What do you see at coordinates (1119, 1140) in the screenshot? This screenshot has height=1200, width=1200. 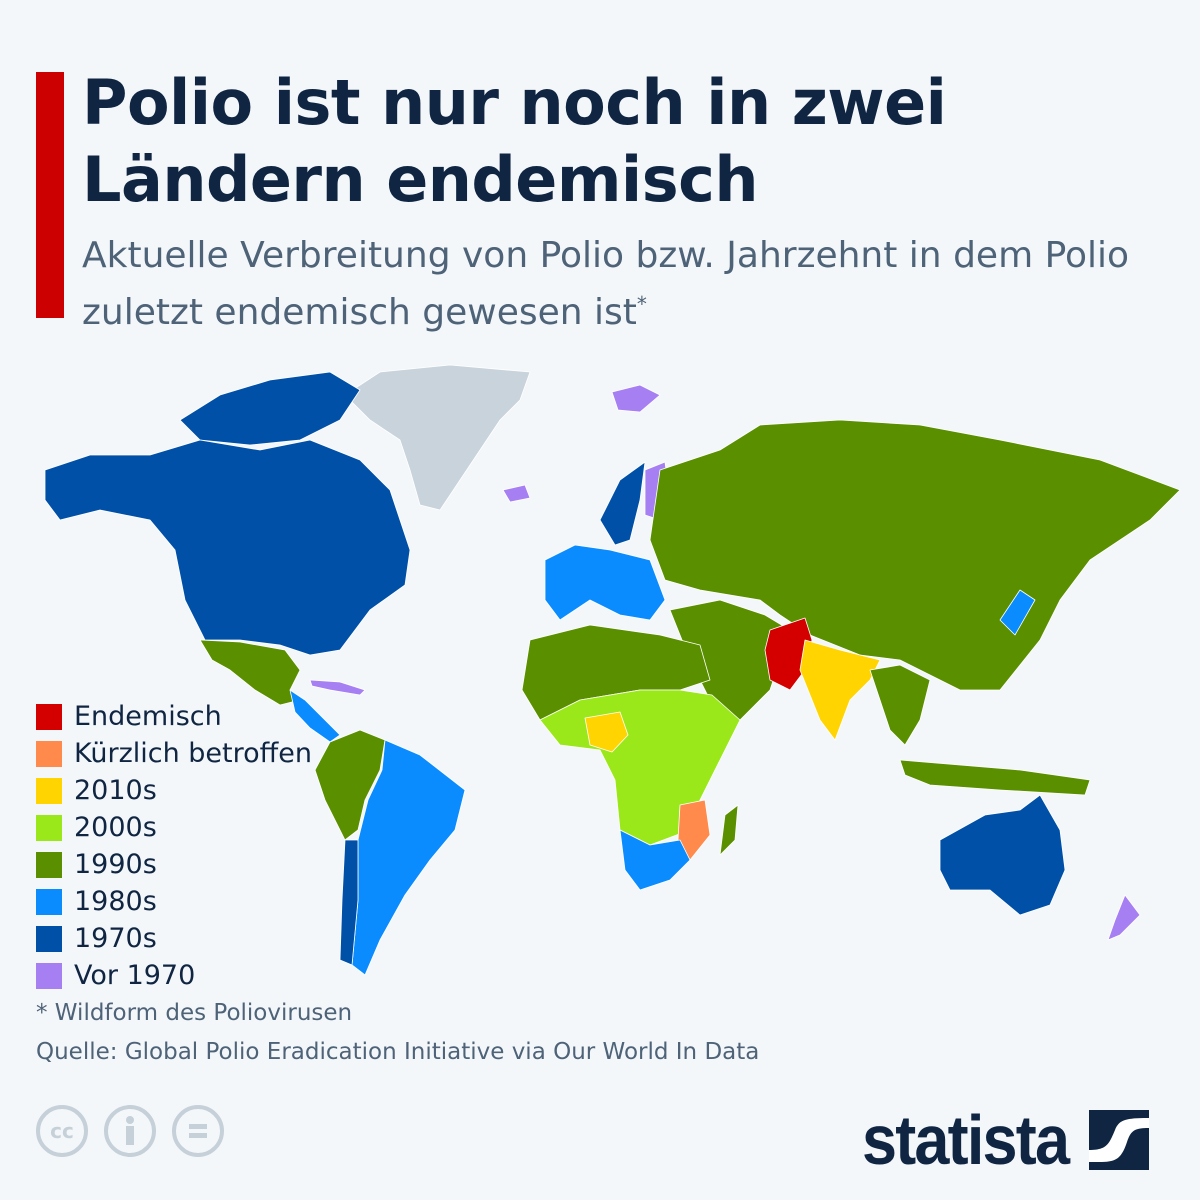 I see `statista-mark-icon` at bounding box center [1119, 1140].